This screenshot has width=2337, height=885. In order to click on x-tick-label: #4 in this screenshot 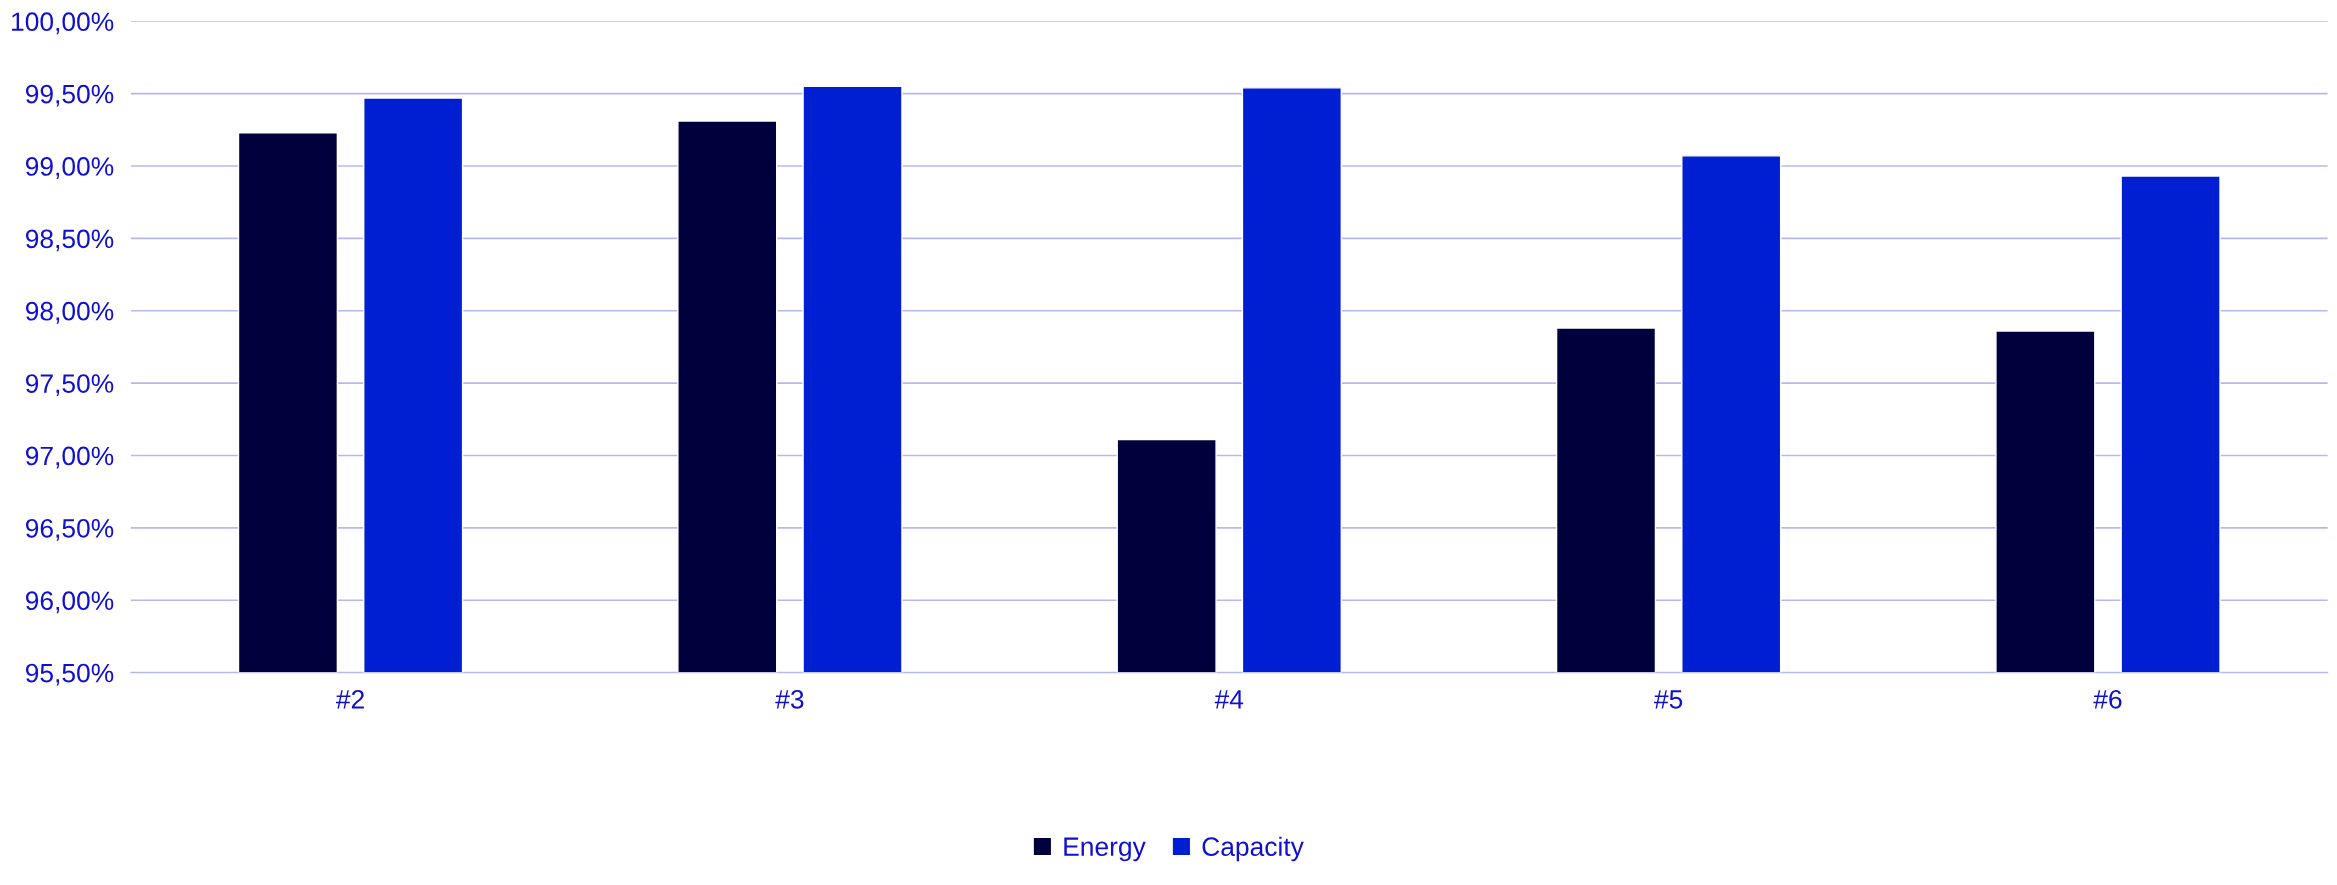, I will do `click(1229, 699)`.